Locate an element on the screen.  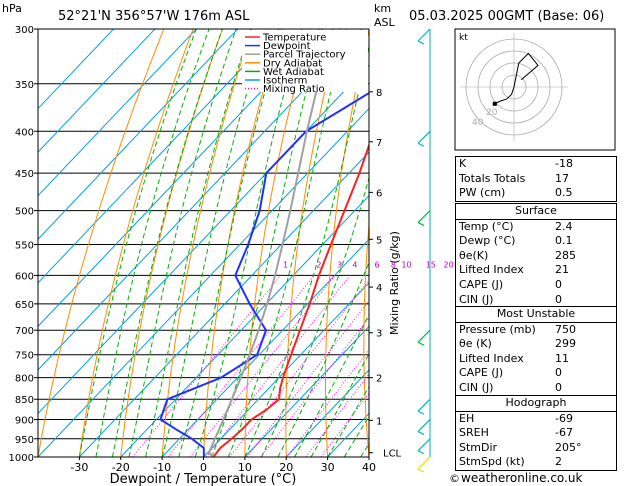
index-row: Lifted Index 21 is located at coordinates (536, 270).